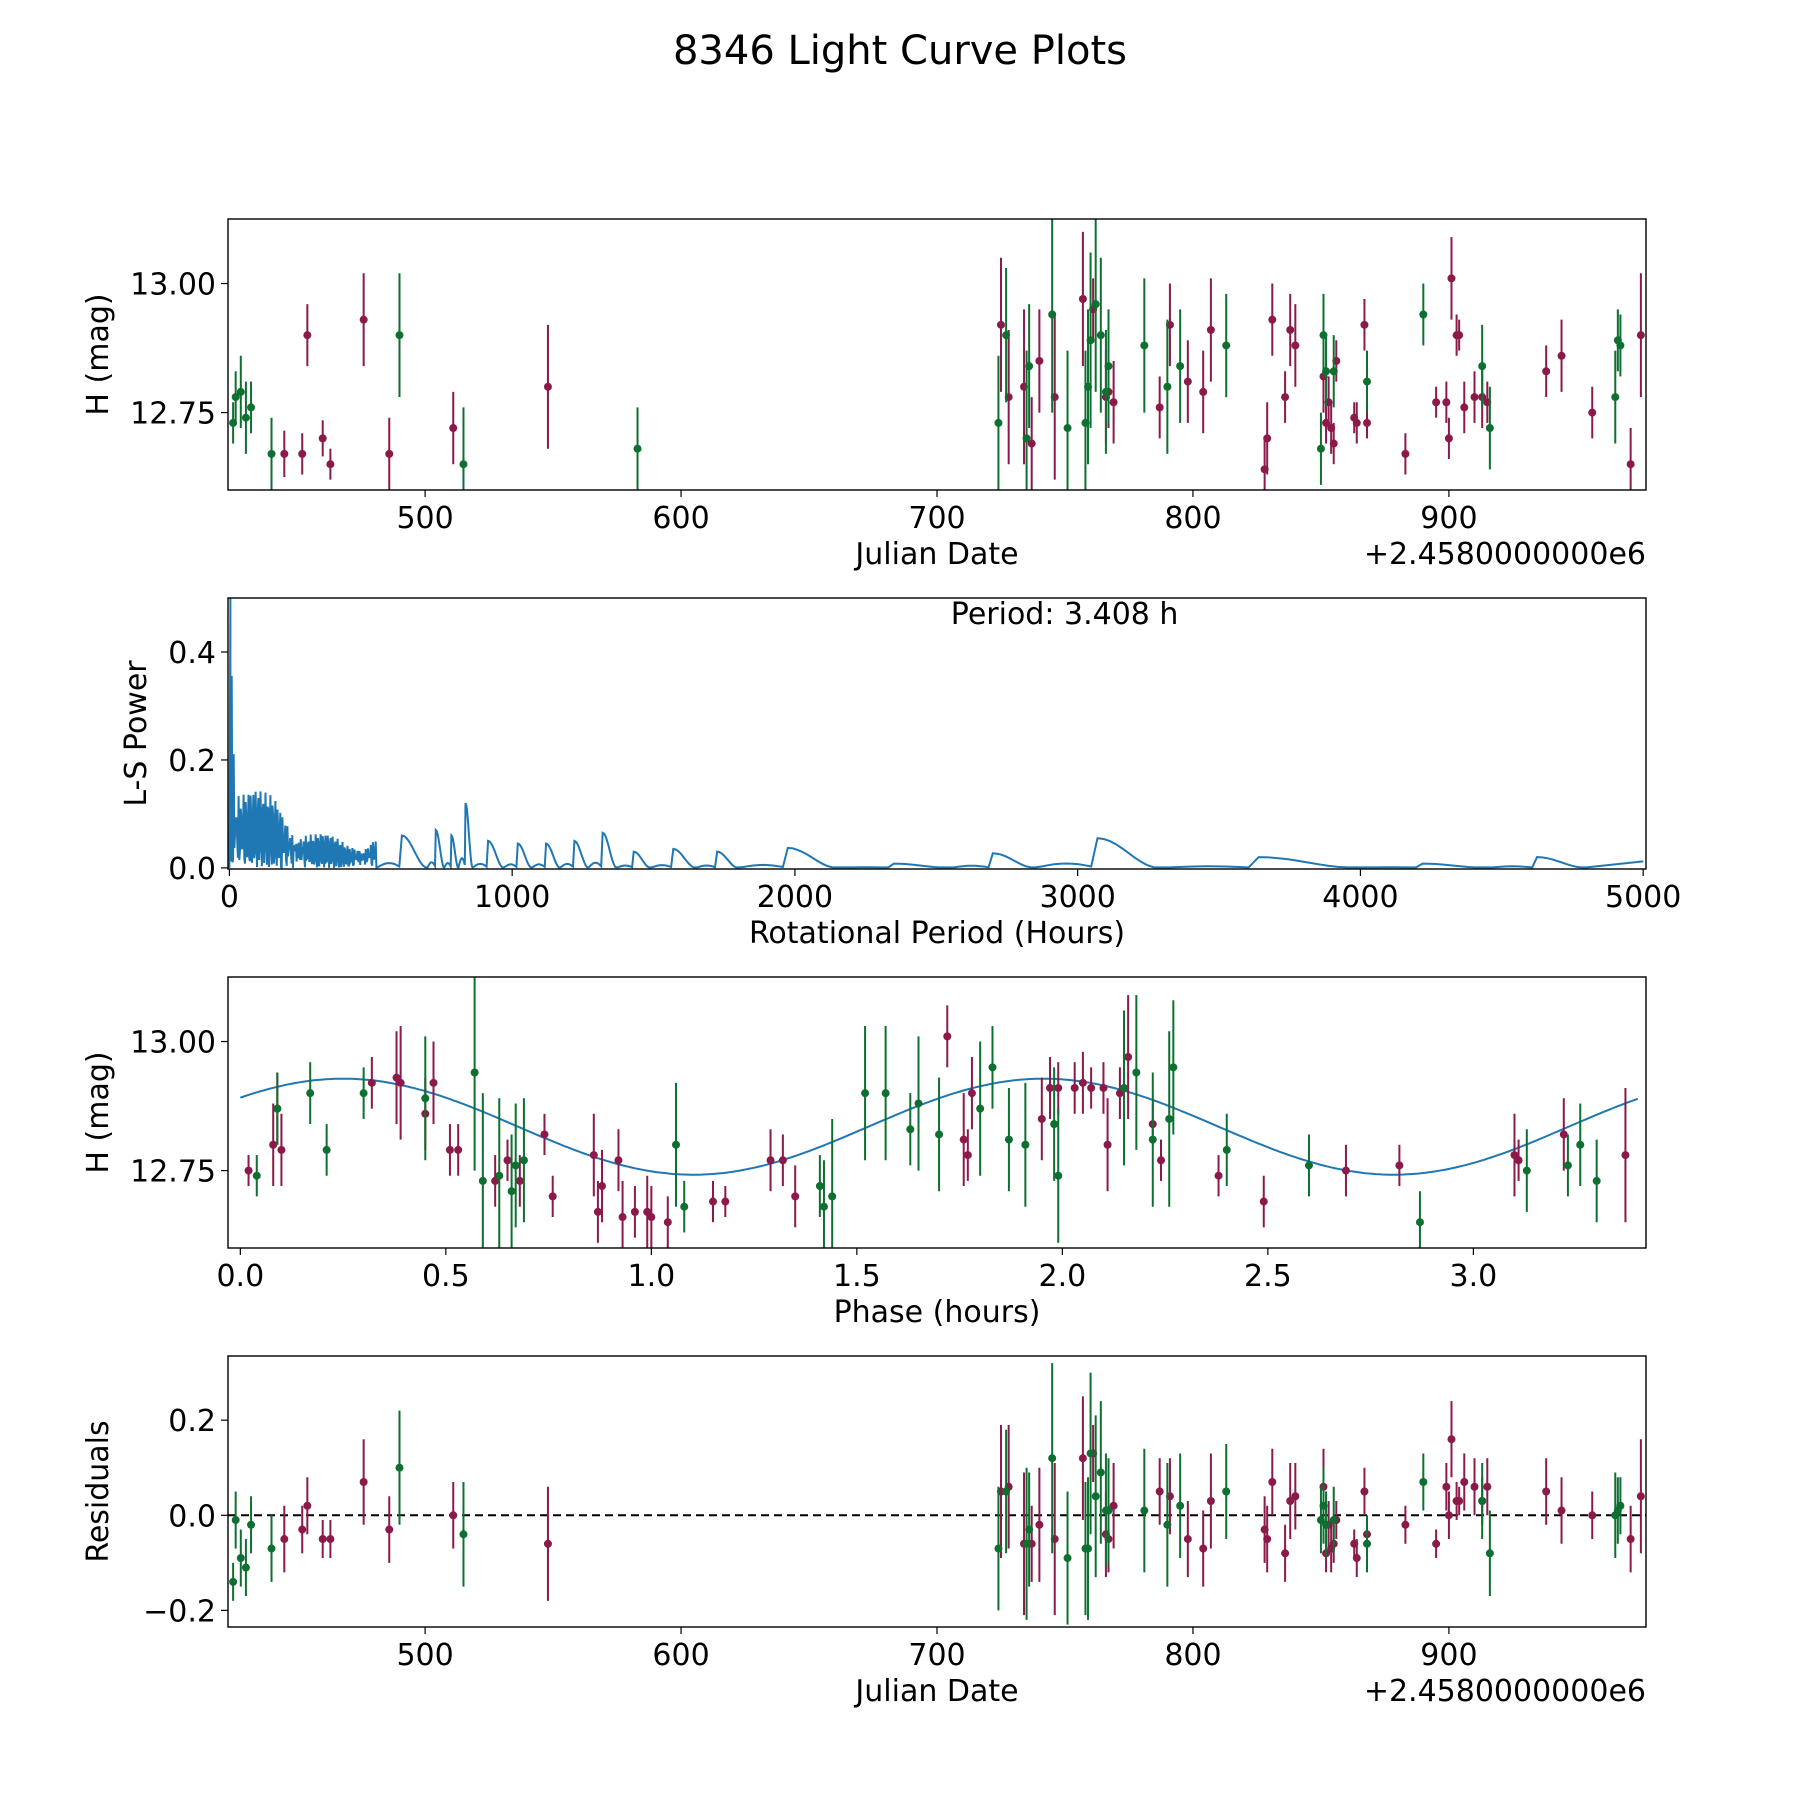  I want to click on ls-xtick-label: 4000, so click(1360, 897).